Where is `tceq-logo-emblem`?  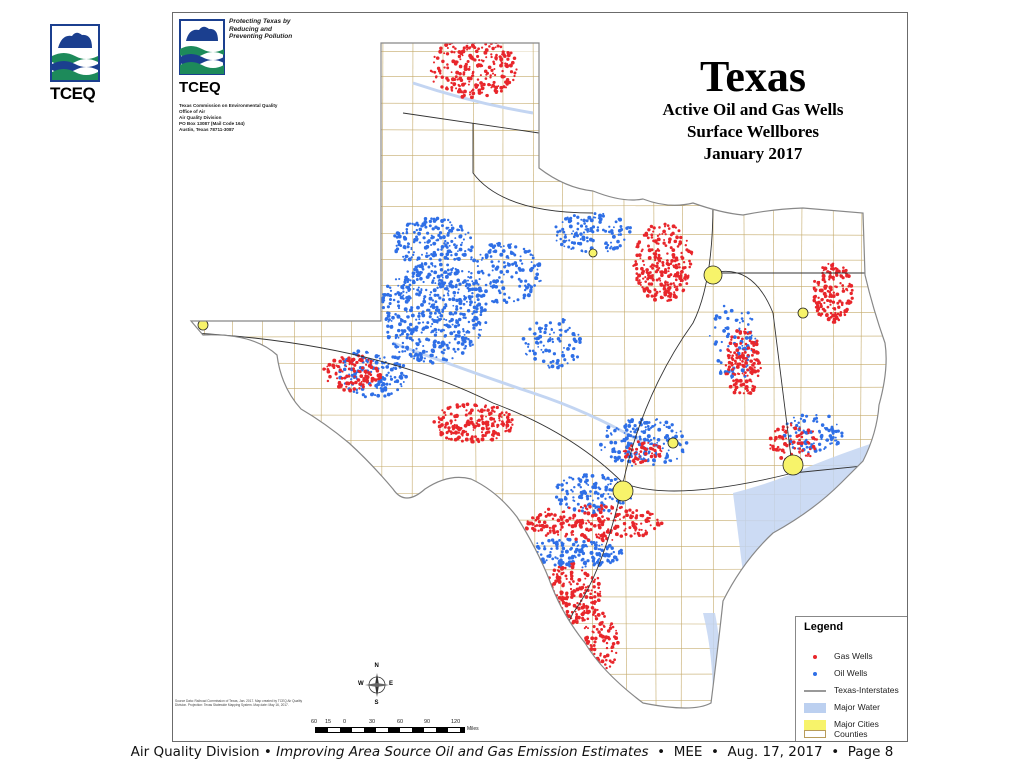 tceq-logo-emblem is located at coordinates (75, 53).